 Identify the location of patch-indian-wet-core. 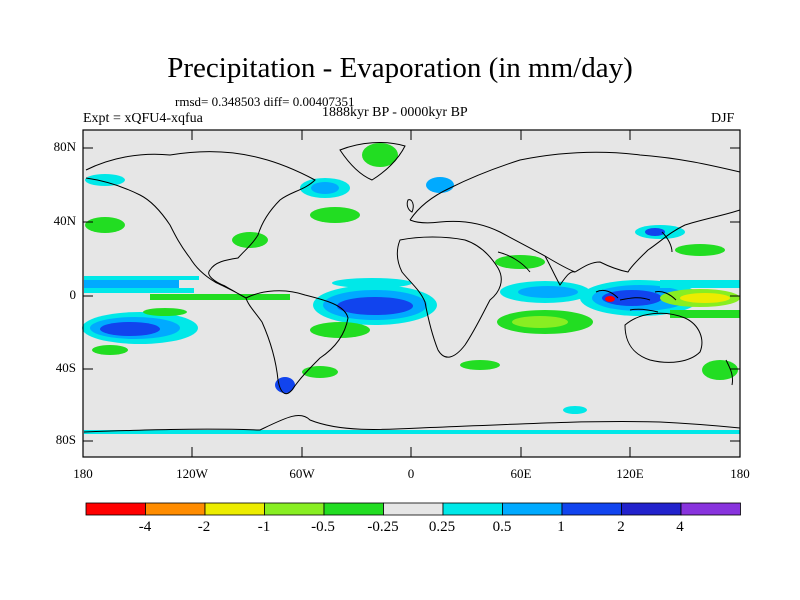
(548, 292).